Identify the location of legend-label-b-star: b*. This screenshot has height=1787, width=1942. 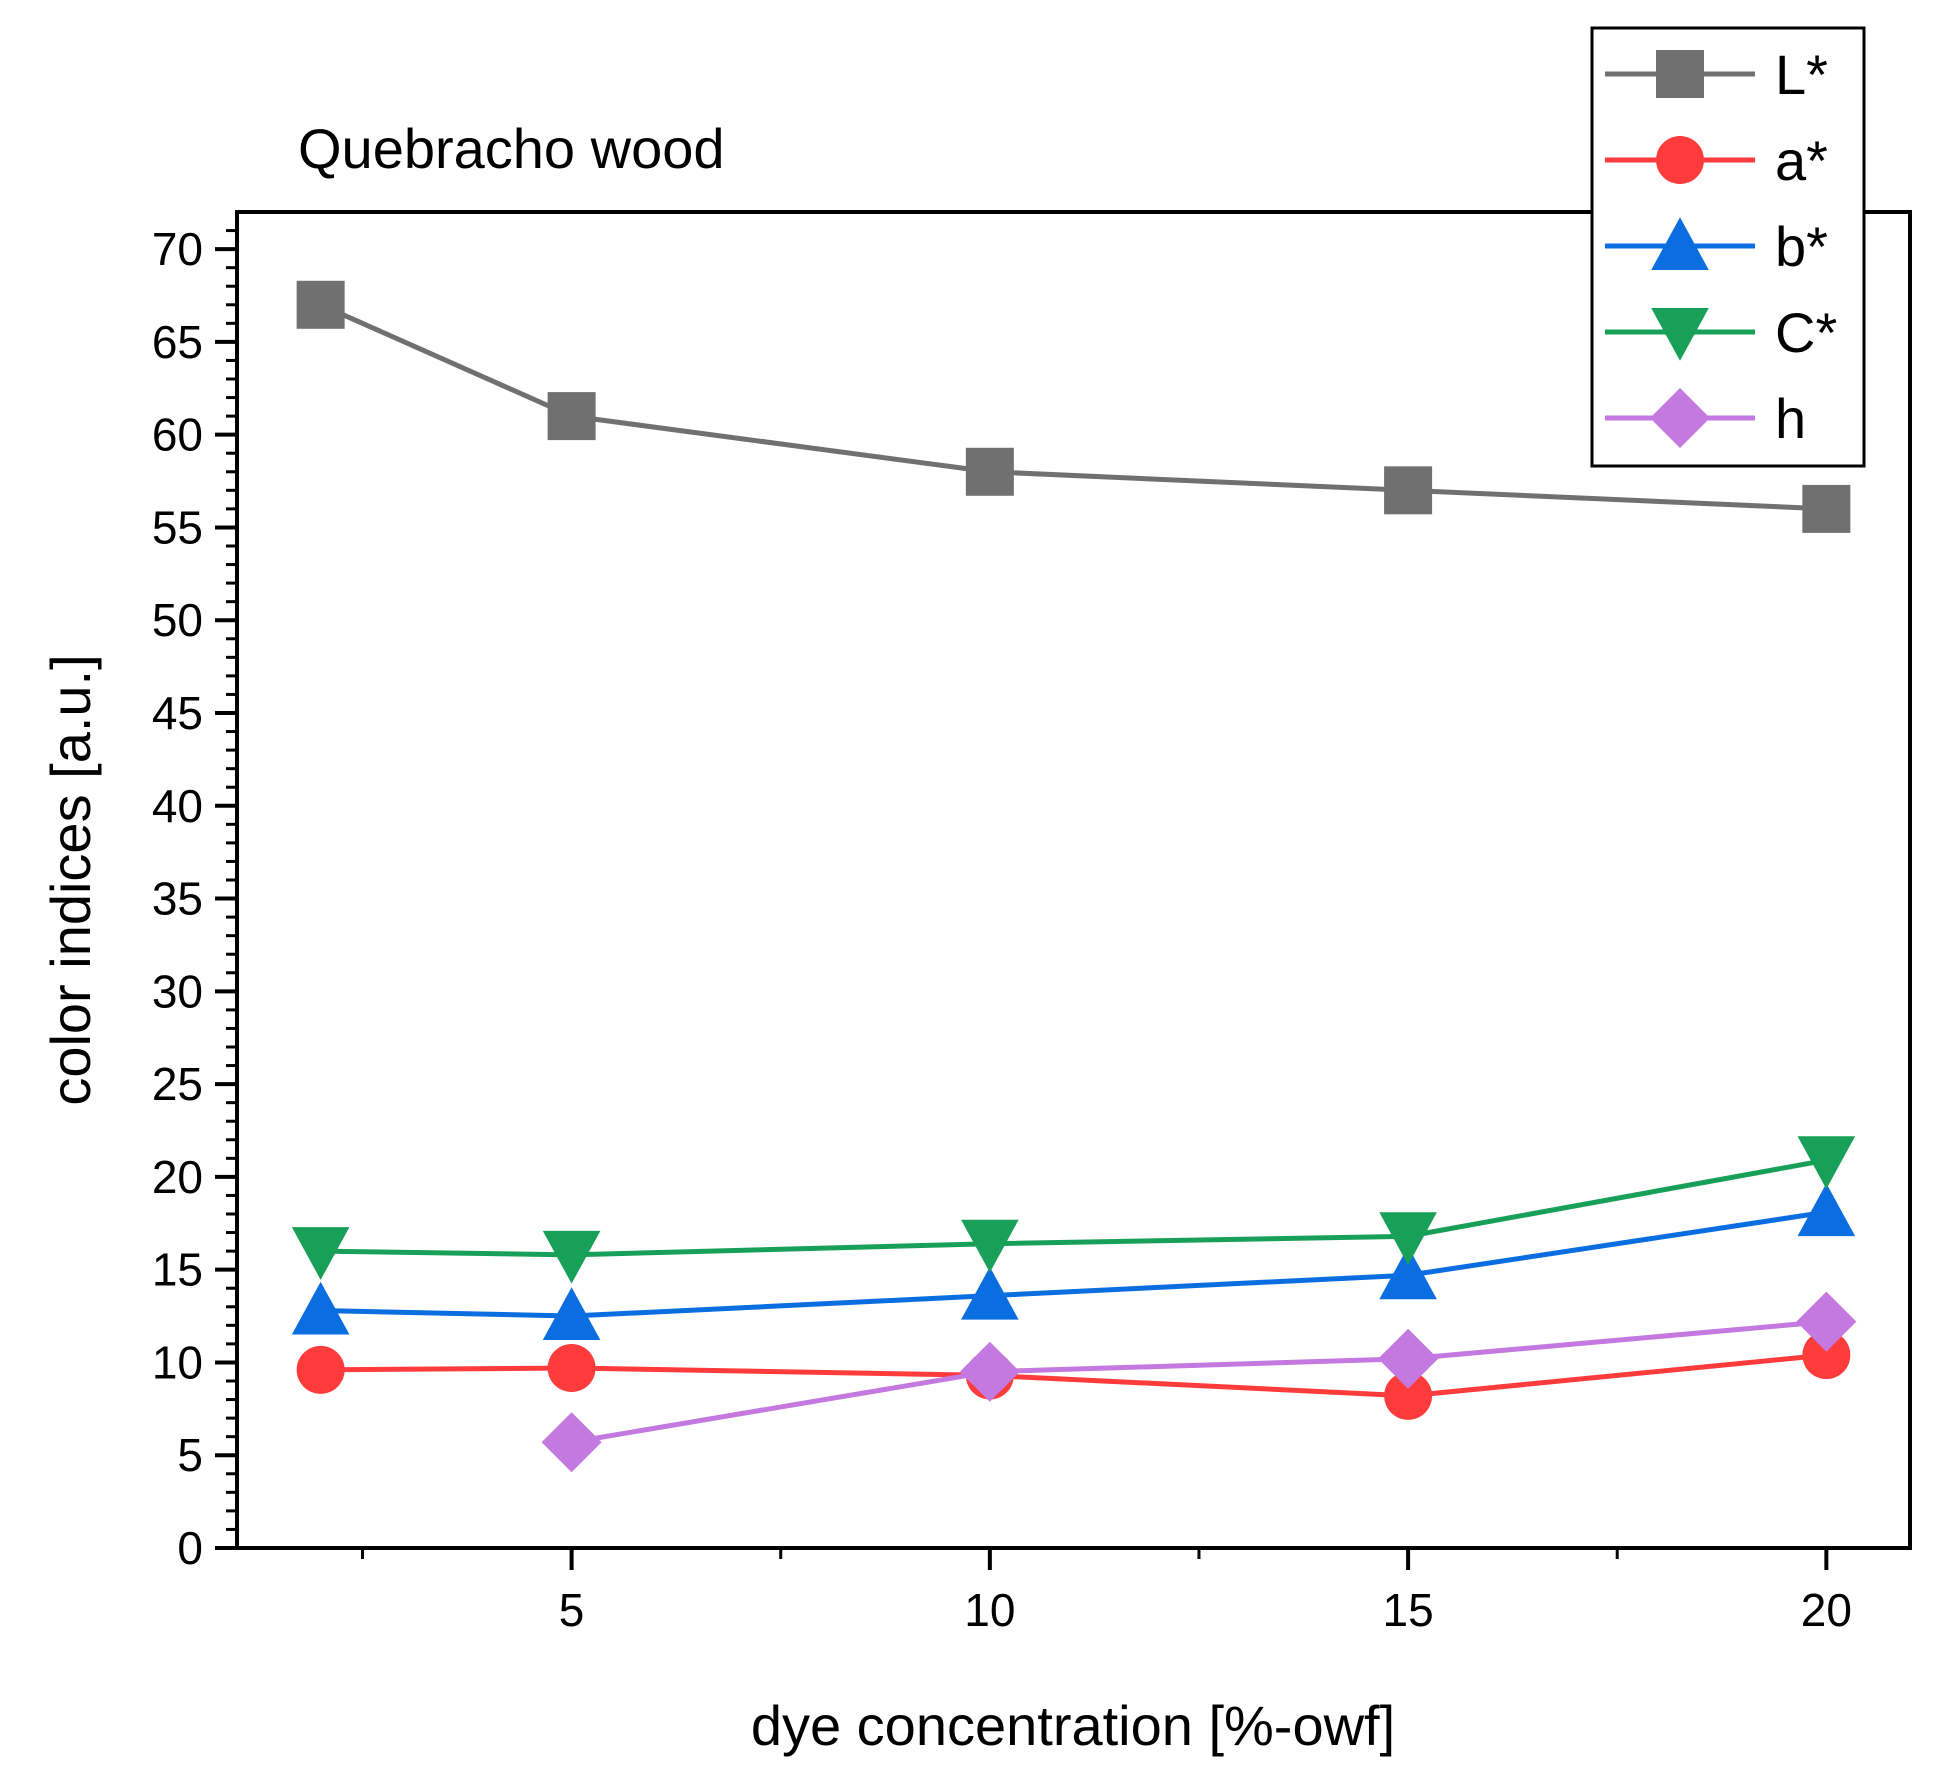
(1801, 246).